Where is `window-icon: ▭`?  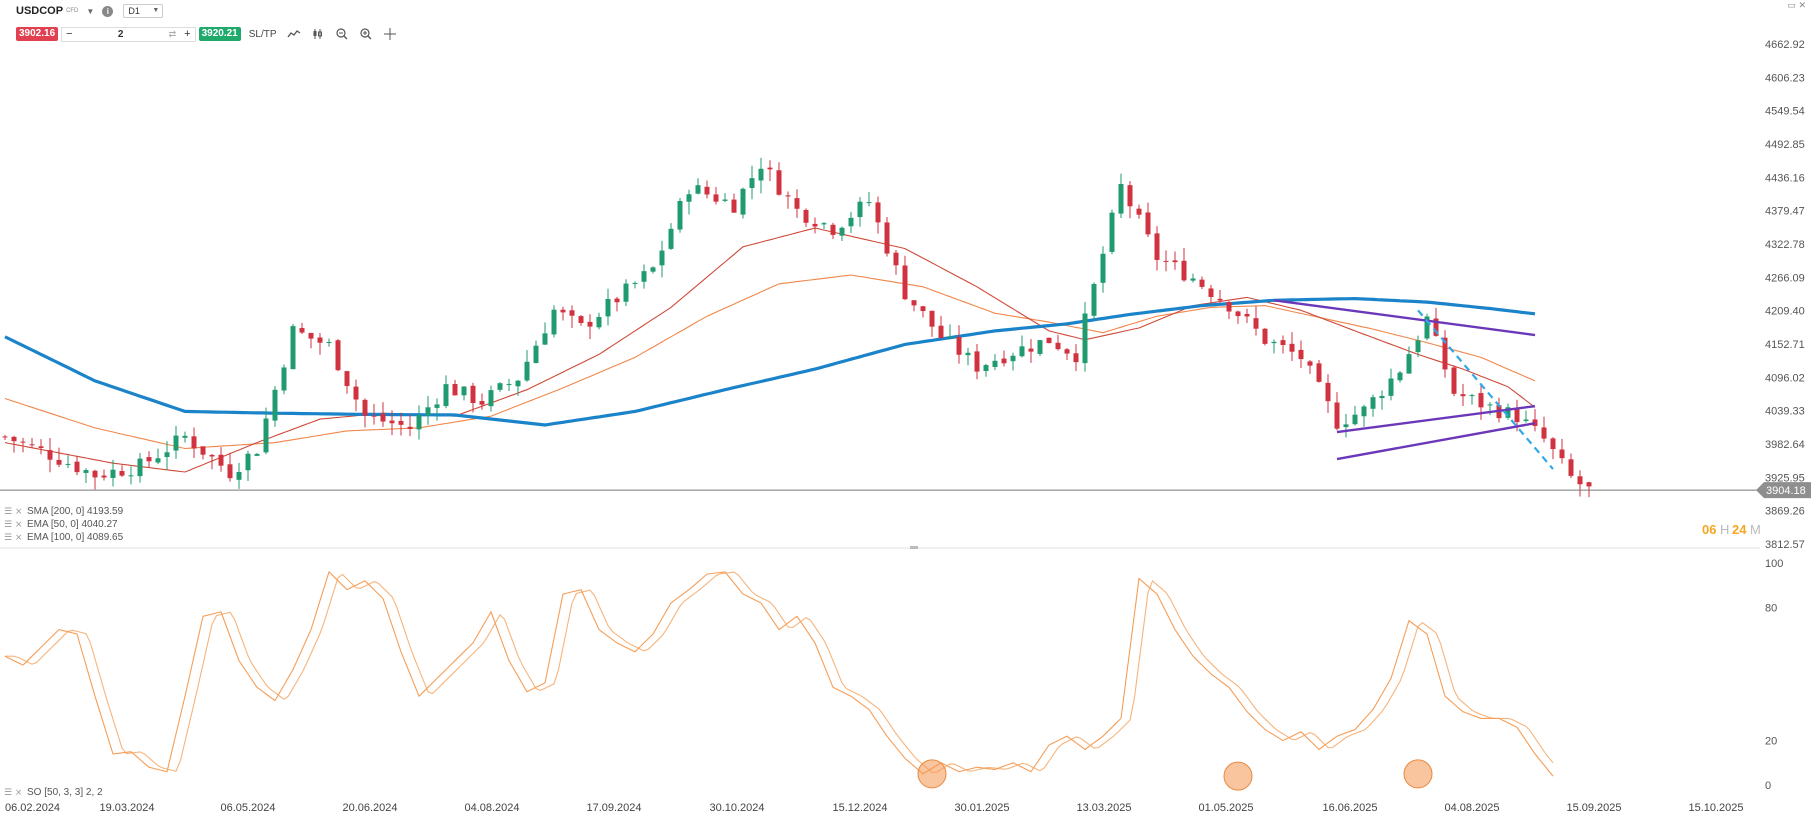 window-icon: ▭ is located at coordinates (1791, 5).